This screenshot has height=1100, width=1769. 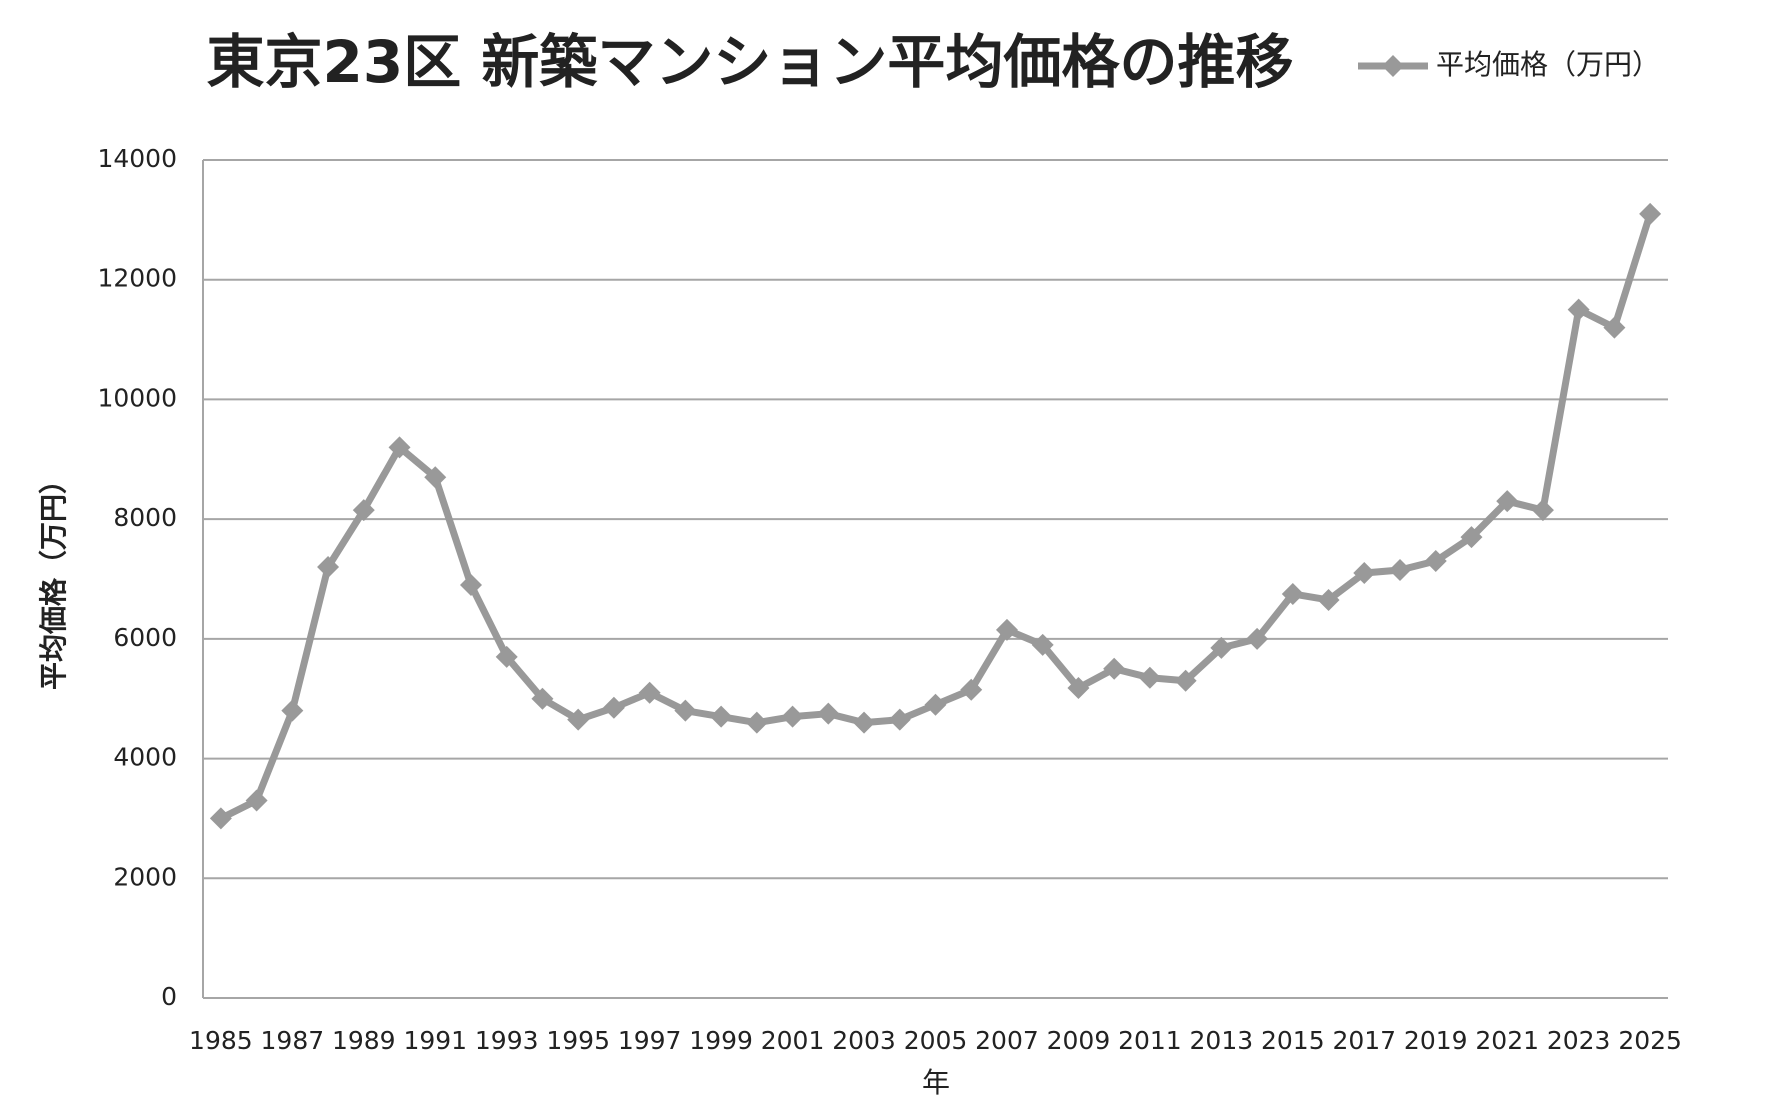 I want to click on y-tick-label: 14000, so click(x=137, y=158).